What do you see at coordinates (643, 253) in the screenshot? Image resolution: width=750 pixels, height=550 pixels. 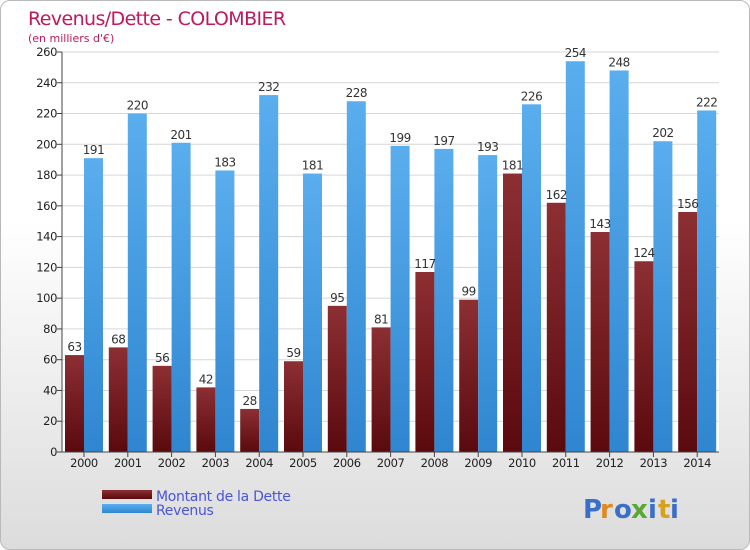 I see `label-dette: 124` at bounding box center [643, 253].